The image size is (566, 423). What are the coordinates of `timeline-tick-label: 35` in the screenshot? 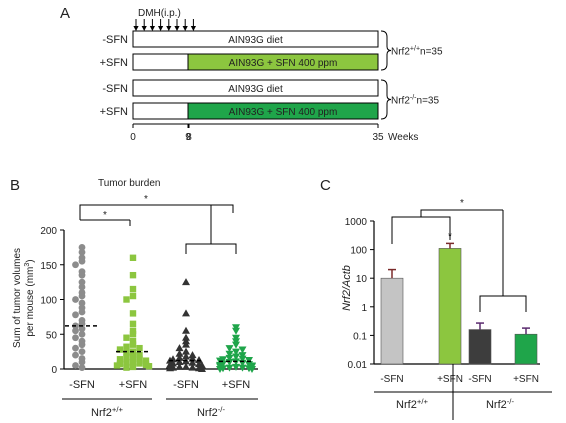 It's located at (378, 137).